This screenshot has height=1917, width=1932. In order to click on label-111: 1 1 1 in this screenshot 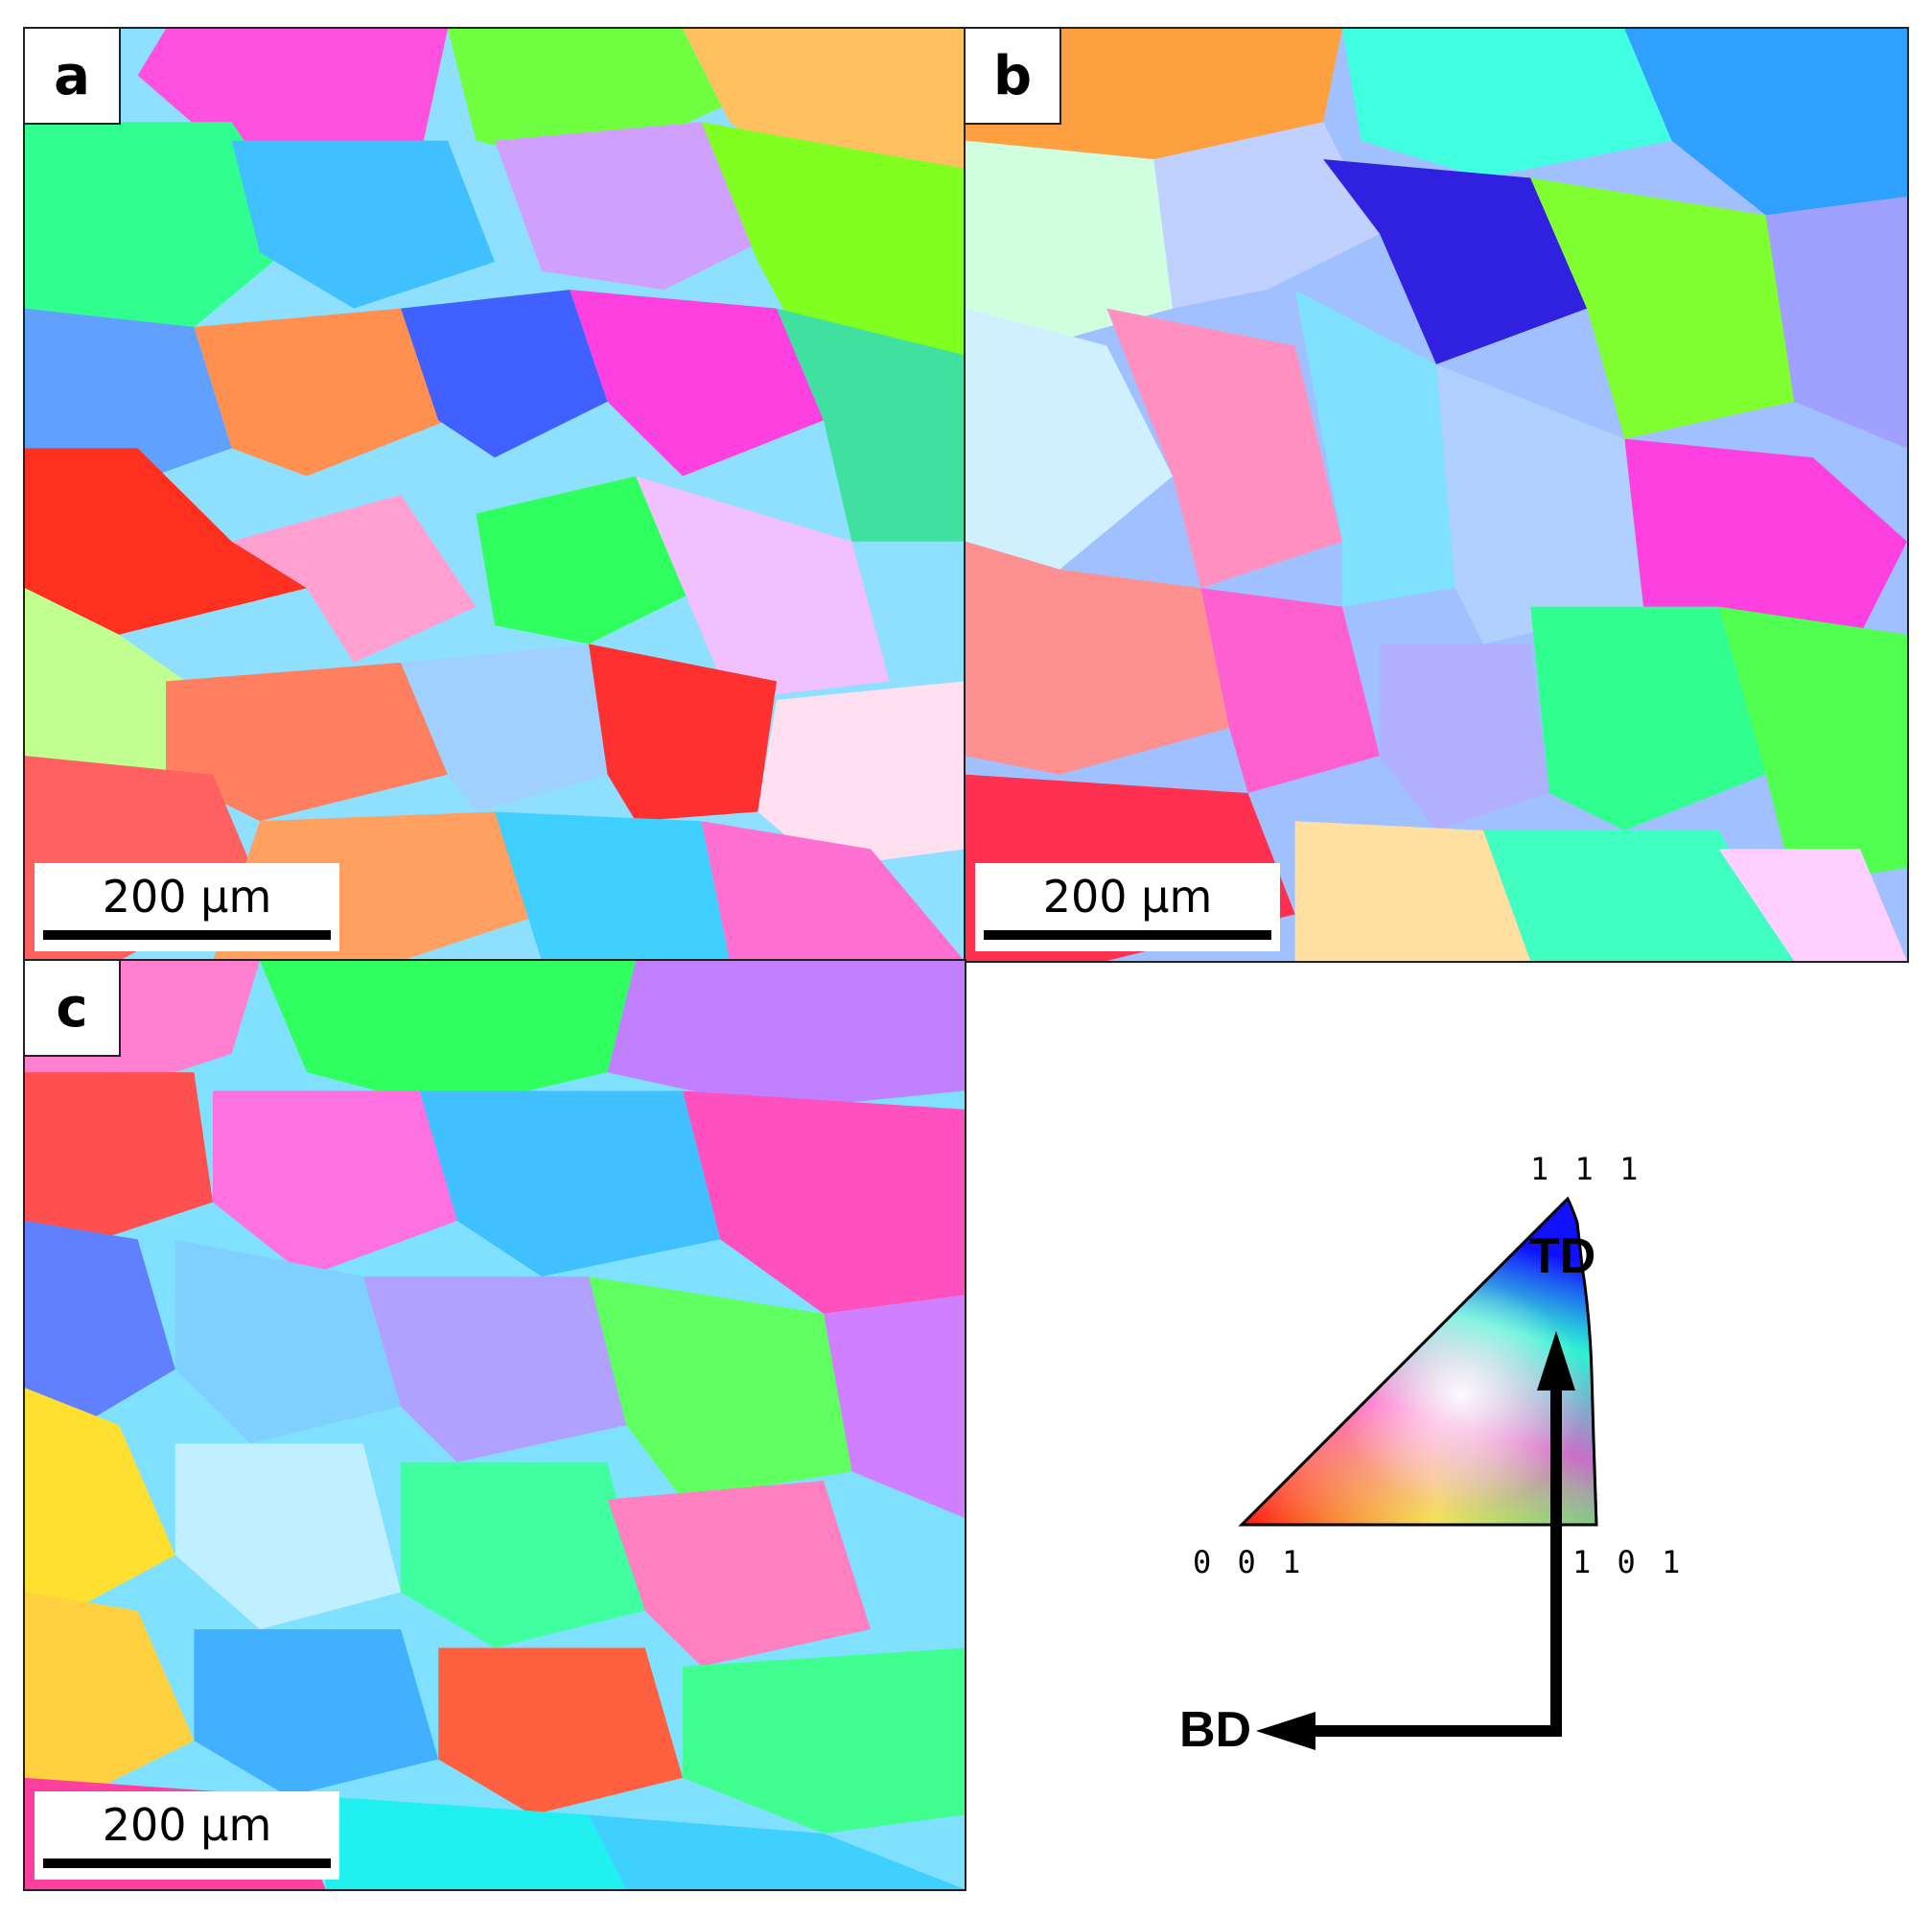, I will do `click(1586, 1169)`.